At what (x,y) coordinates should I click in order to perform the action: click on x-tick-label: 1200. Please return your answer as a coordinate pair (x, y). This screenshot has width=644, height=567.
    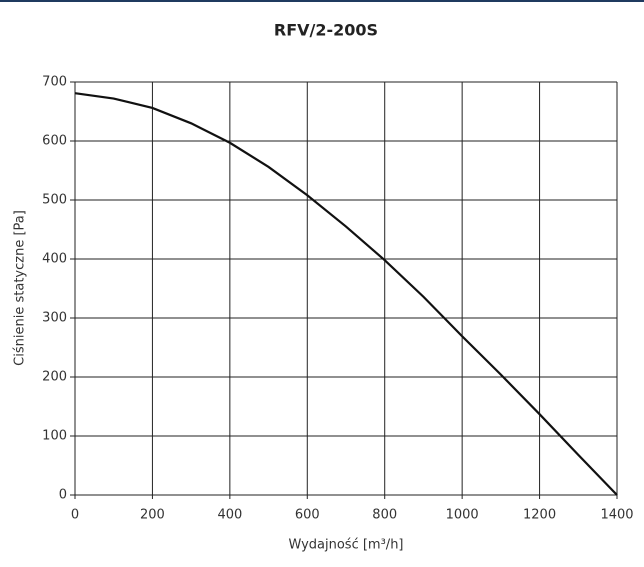
    Looking at the image, I should click on (539, 515).